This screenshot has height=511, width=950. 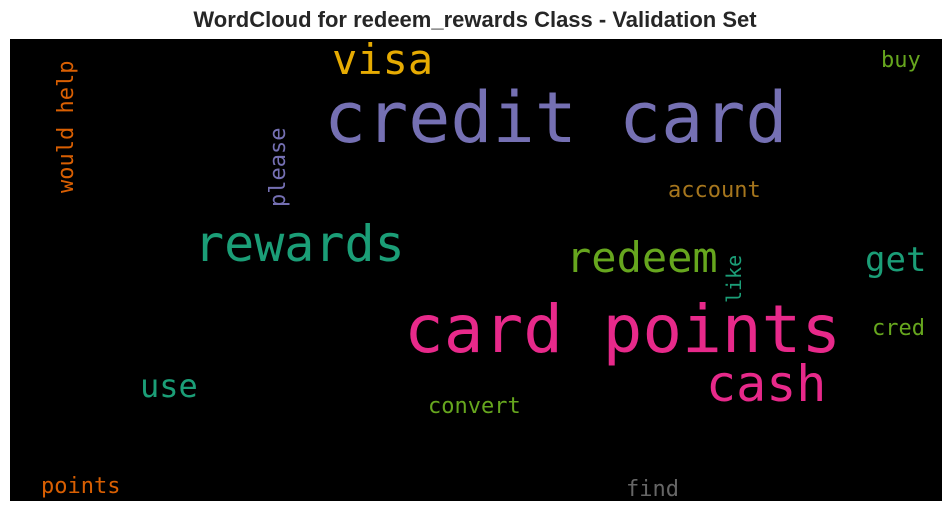 I want to click on word-visa: visa, so click(x=383, y=61).